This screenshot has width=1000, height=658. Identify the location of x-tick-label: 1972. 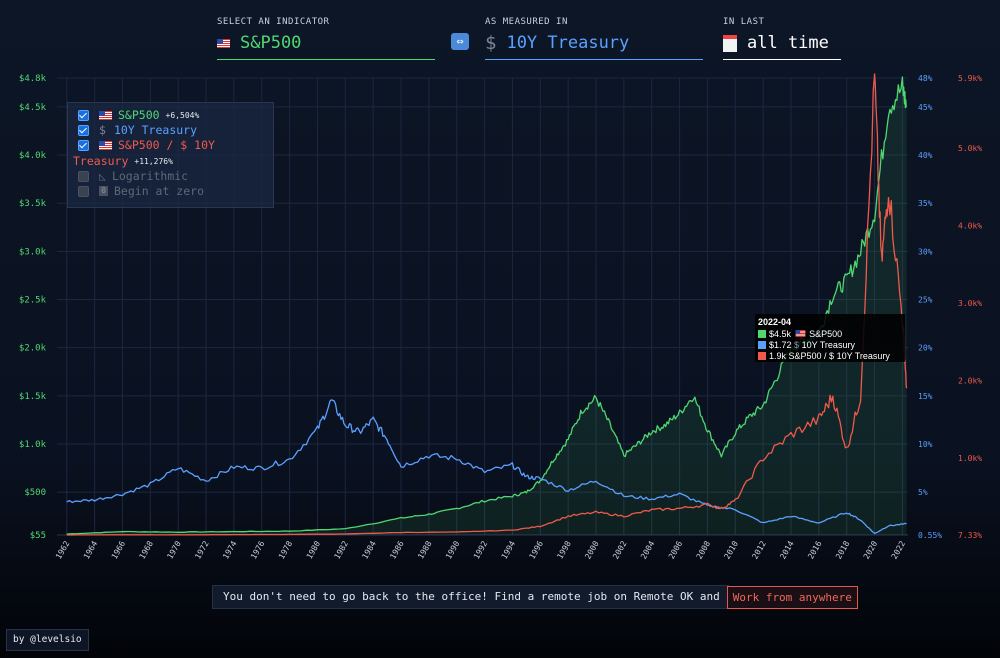
(202, 549).